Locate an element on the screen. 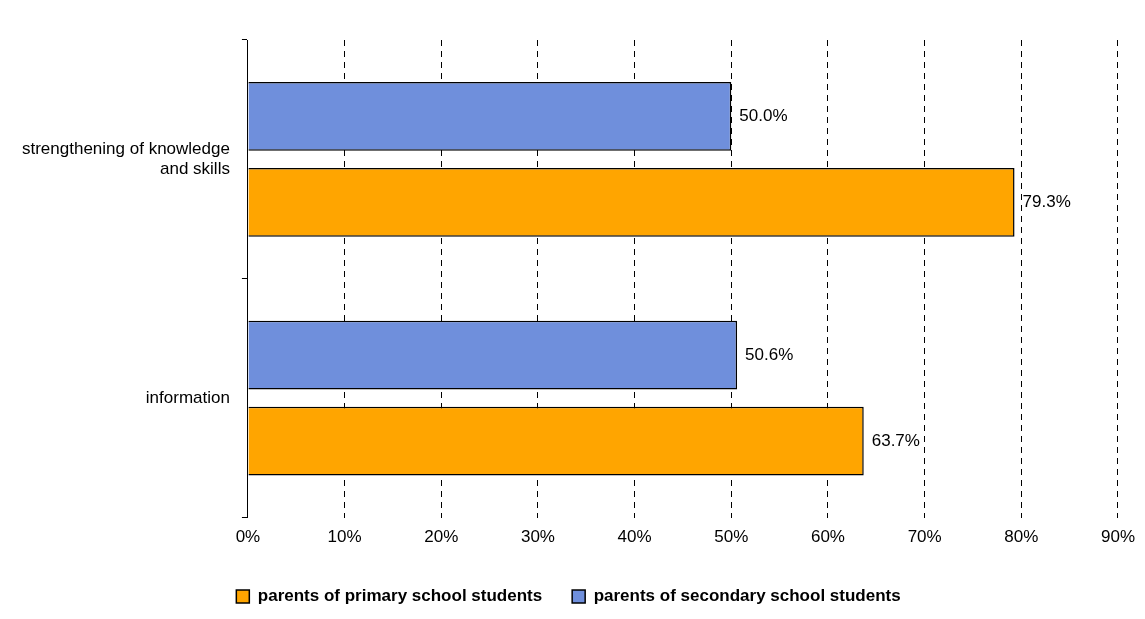 This screenshot has width=1145, height=619. x-tick-label: 90% is located at coordinates (1117, 537).